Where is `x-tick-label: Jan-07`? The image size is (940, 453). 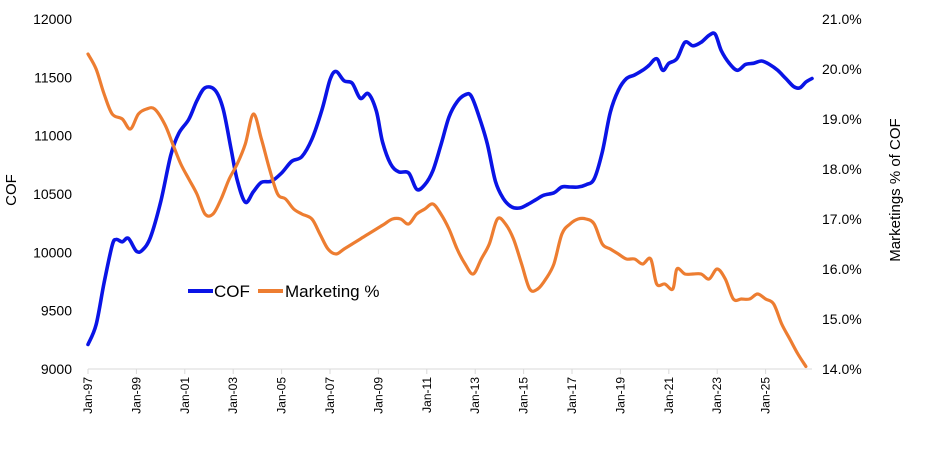 x-tick-label: Jan-07 is located at coordinates (330, 395).